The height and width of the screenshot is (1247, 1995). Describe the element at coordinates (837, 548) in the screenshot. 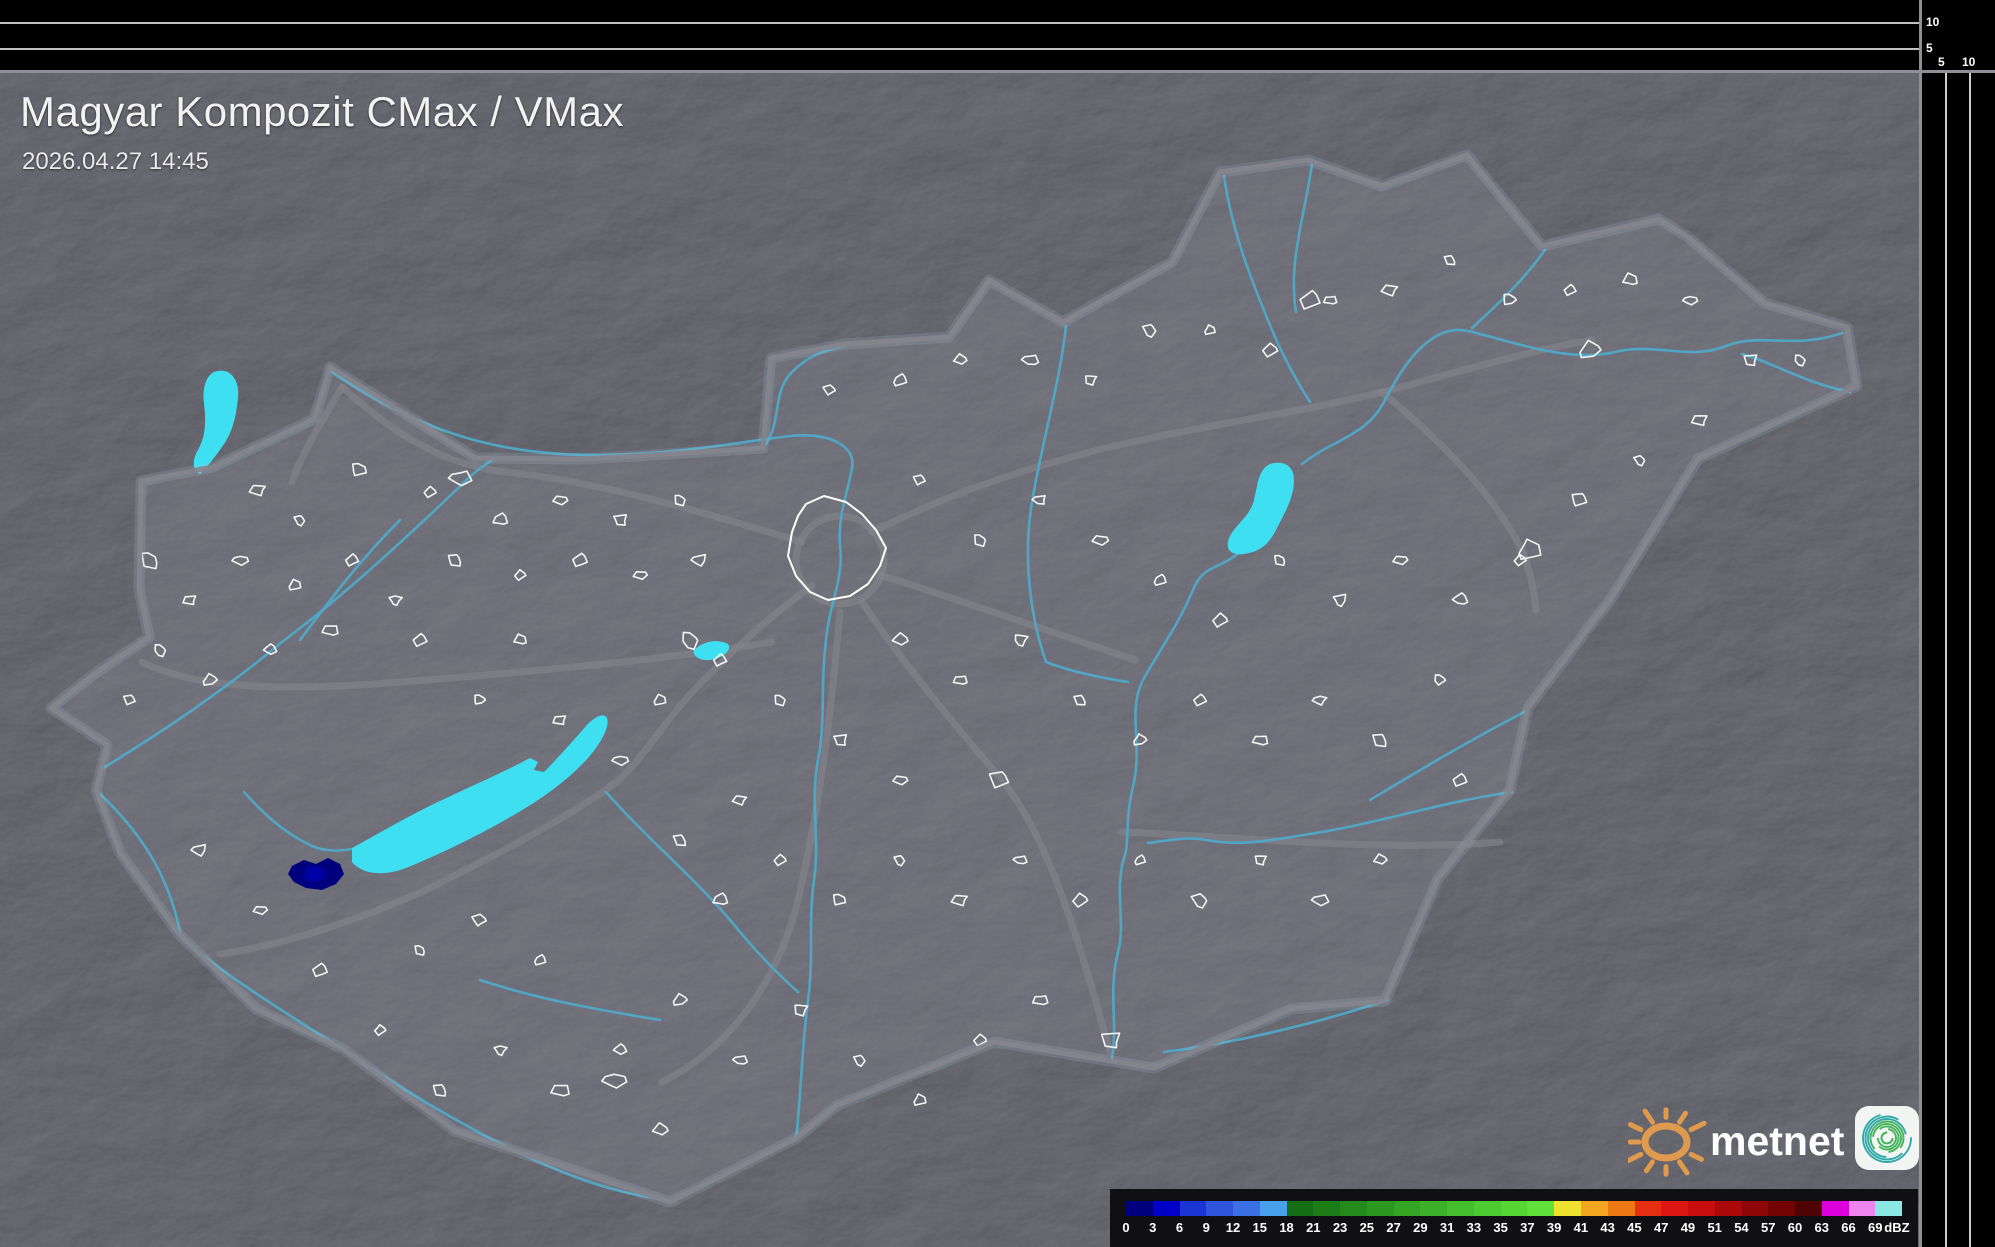

I see `budapest-outline` at that location.